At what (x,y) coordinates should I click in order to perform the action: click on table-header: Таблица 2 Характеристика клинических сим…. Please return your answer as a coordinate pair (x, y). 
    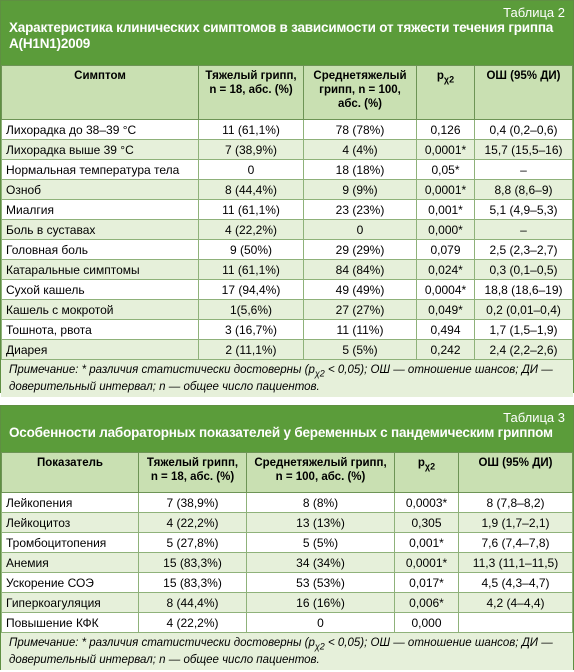
    Looking at the image, I should click on (287, 33).